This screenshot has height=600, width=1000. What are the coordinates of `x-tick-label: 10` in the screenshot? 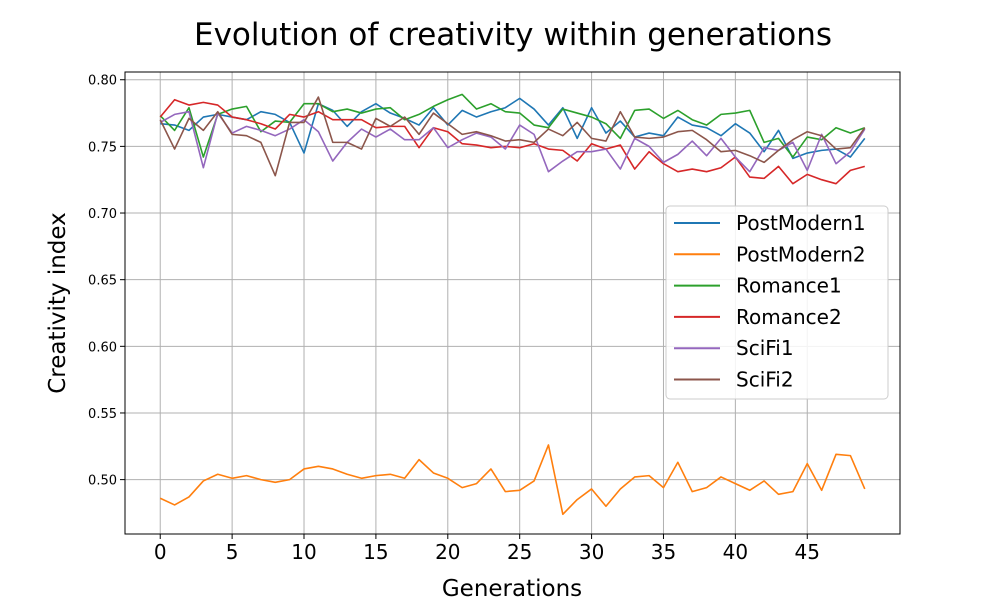 It's located at (303, 552).